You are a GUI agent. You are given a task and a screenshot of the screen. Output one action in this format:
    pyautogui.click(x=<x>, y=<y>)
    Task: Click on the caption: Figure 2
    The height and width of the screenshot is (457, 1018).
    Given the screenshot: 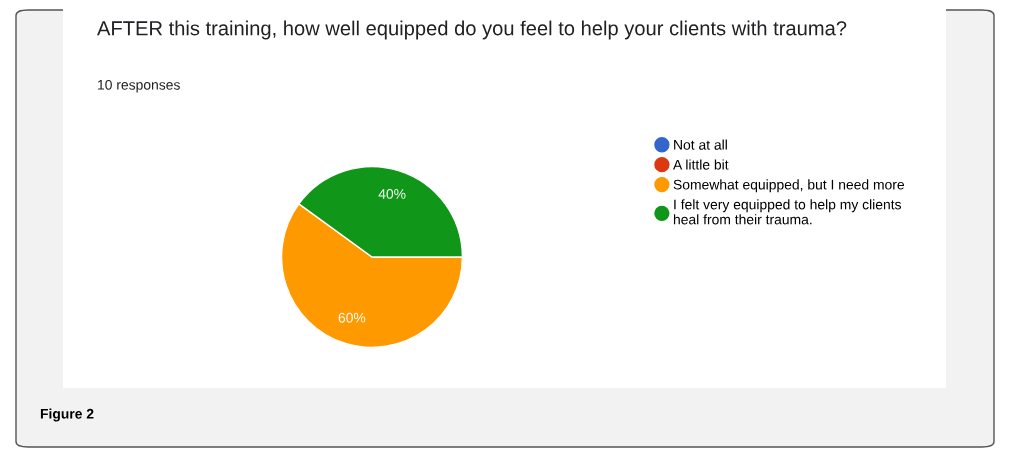 What is the action you would take?
    pyautogui.click(x=67, y=415)
    